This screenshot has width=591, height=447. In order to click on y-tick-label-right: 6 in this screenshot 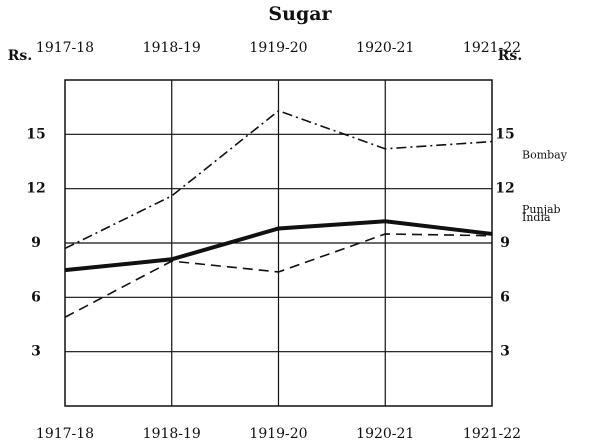, I will do `click(505, 297)`.